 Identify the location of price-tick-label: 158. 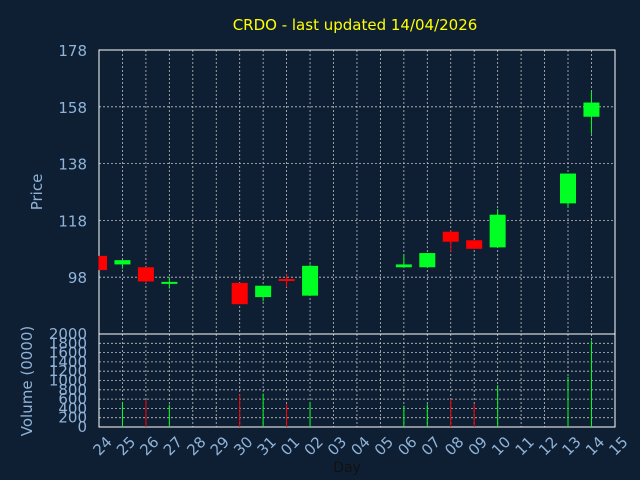
(72, 108).